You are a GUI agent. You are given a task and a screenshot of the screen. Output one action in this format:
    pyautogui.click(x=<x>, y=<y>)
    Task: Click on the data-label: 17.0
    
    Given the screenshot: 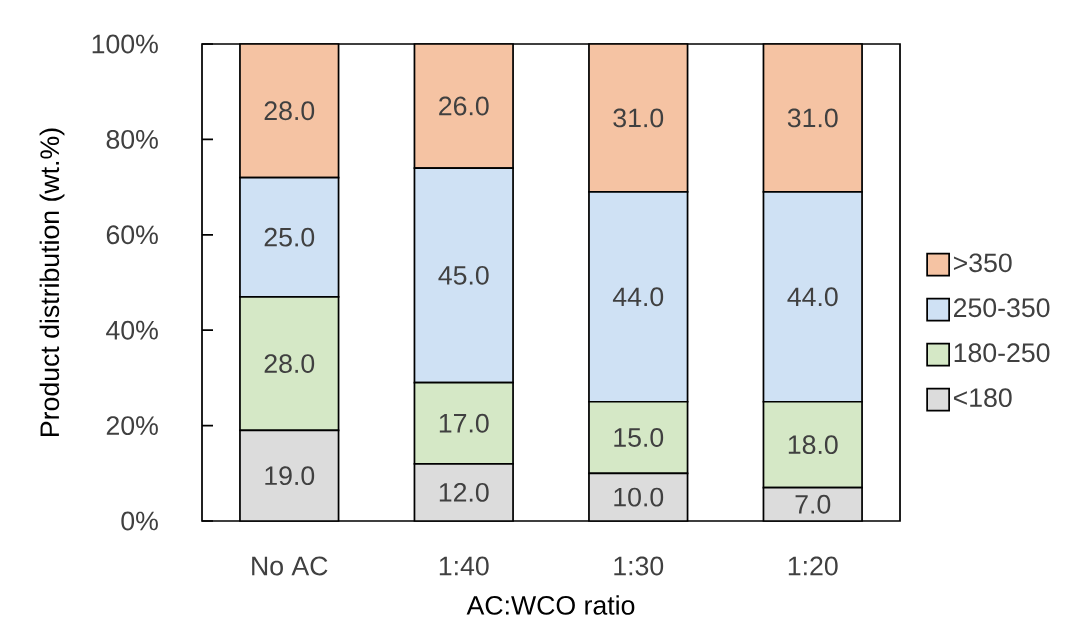 What is the action you would take?
    pyautogui.click(x=464, y=423)
    